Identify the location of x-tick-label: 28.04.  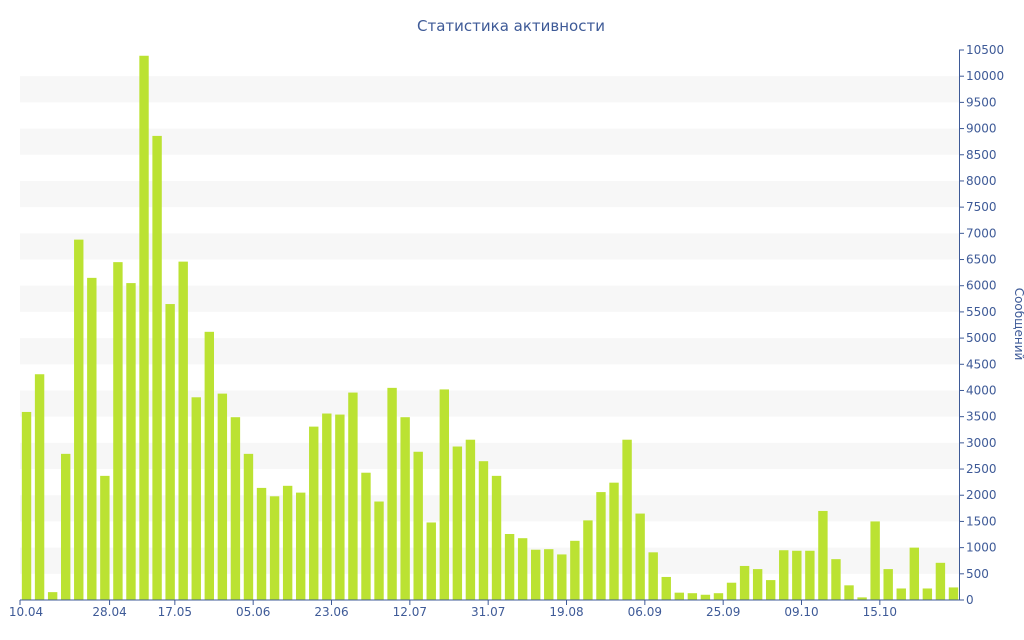
(109, 612).